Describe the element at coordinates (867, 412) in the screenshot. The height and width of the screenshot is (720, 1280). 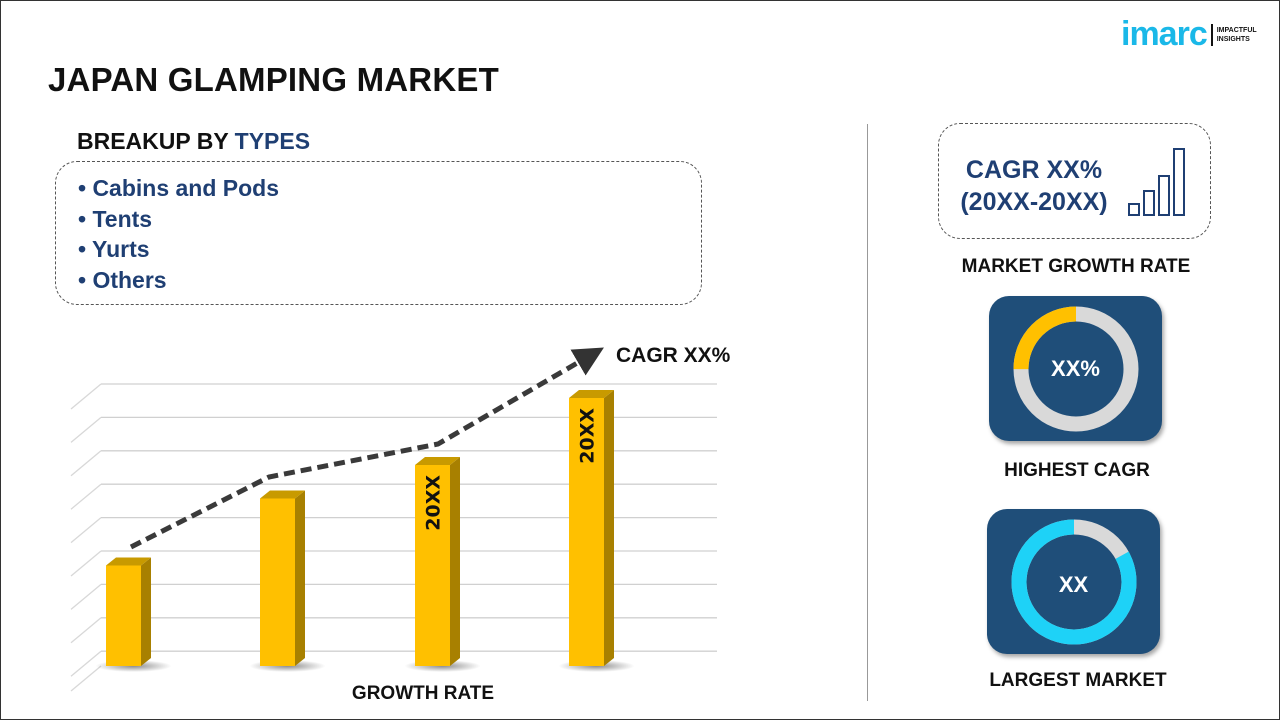
I see `divider` at that location.